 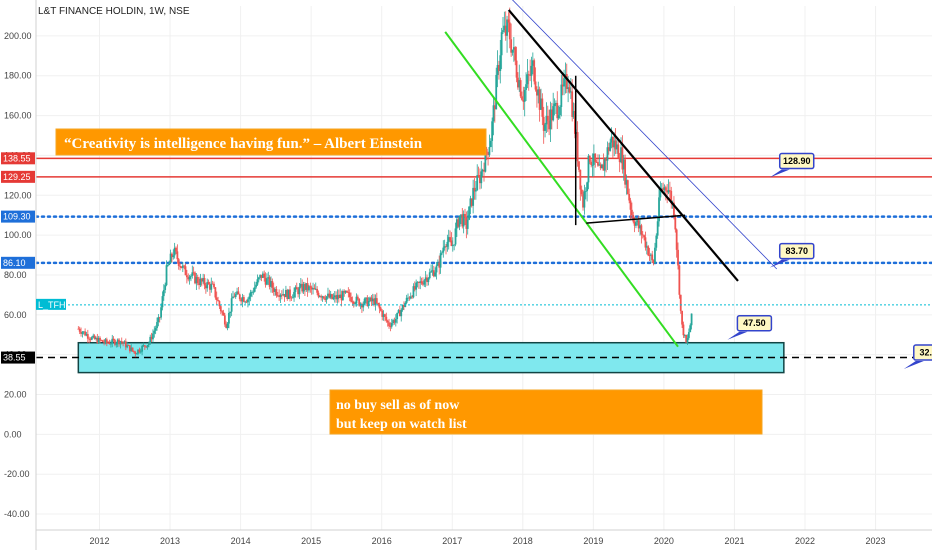 I want to click on callout: 47.50, so click(x=750, y=327).